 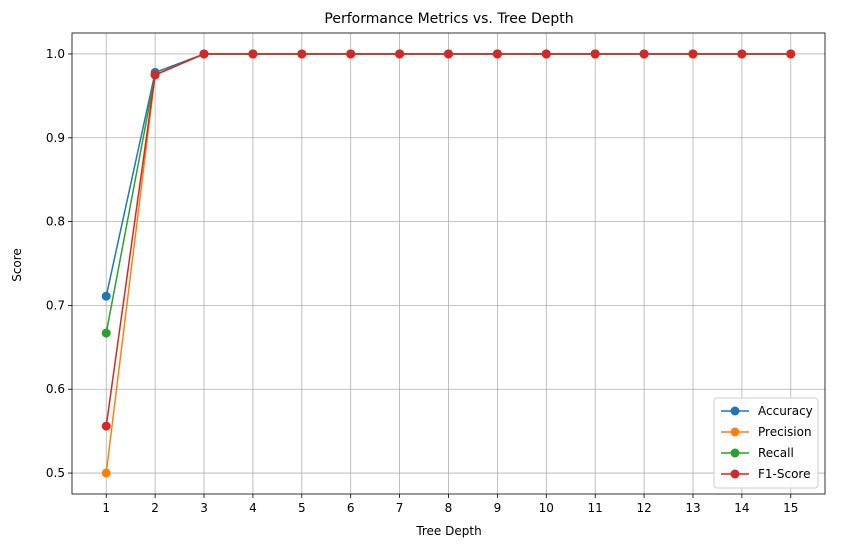 What do you see at coordinates (204, 508) in the screenshot?
I see `x-tick-label: 3` at bounding box center [204, 508].